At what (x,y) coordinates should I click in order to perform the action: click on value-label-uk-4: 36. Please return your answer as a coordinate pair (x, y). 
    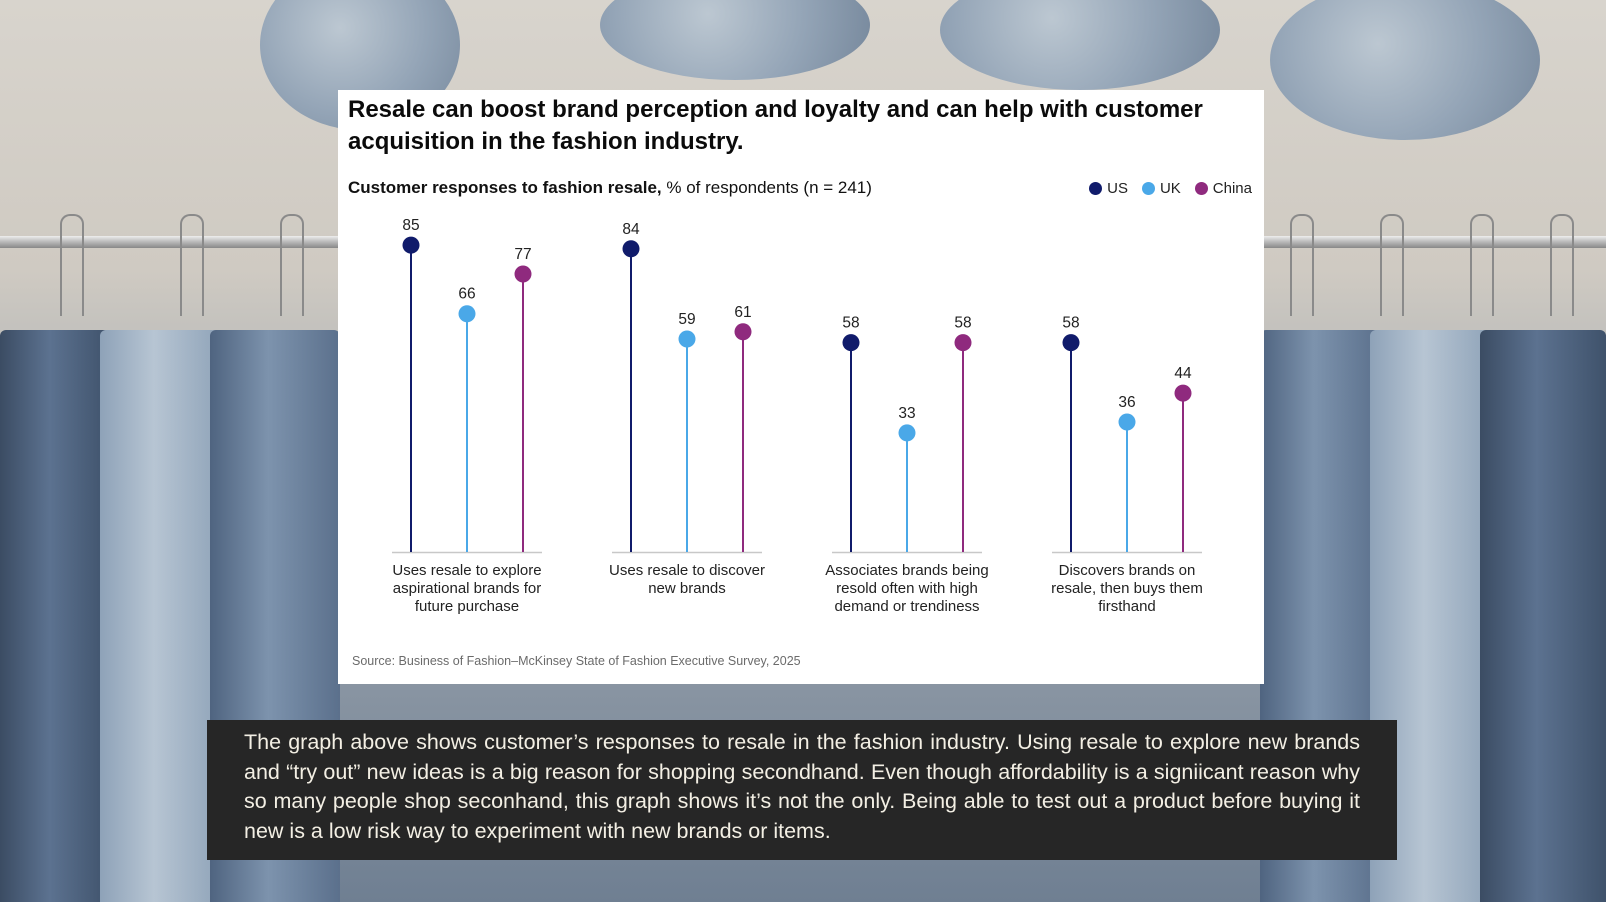
    Looking at the image, I should click on (1126, 402).